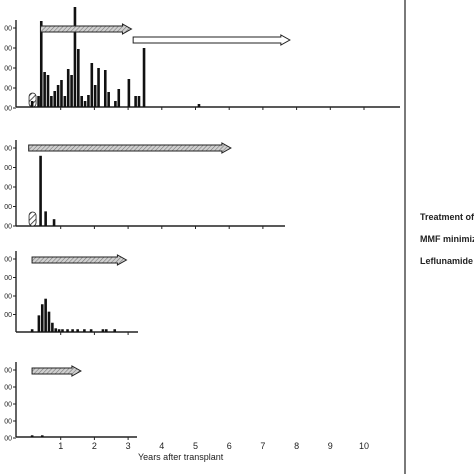  I want to click on x-tick-label: 9, so click(330, 446).